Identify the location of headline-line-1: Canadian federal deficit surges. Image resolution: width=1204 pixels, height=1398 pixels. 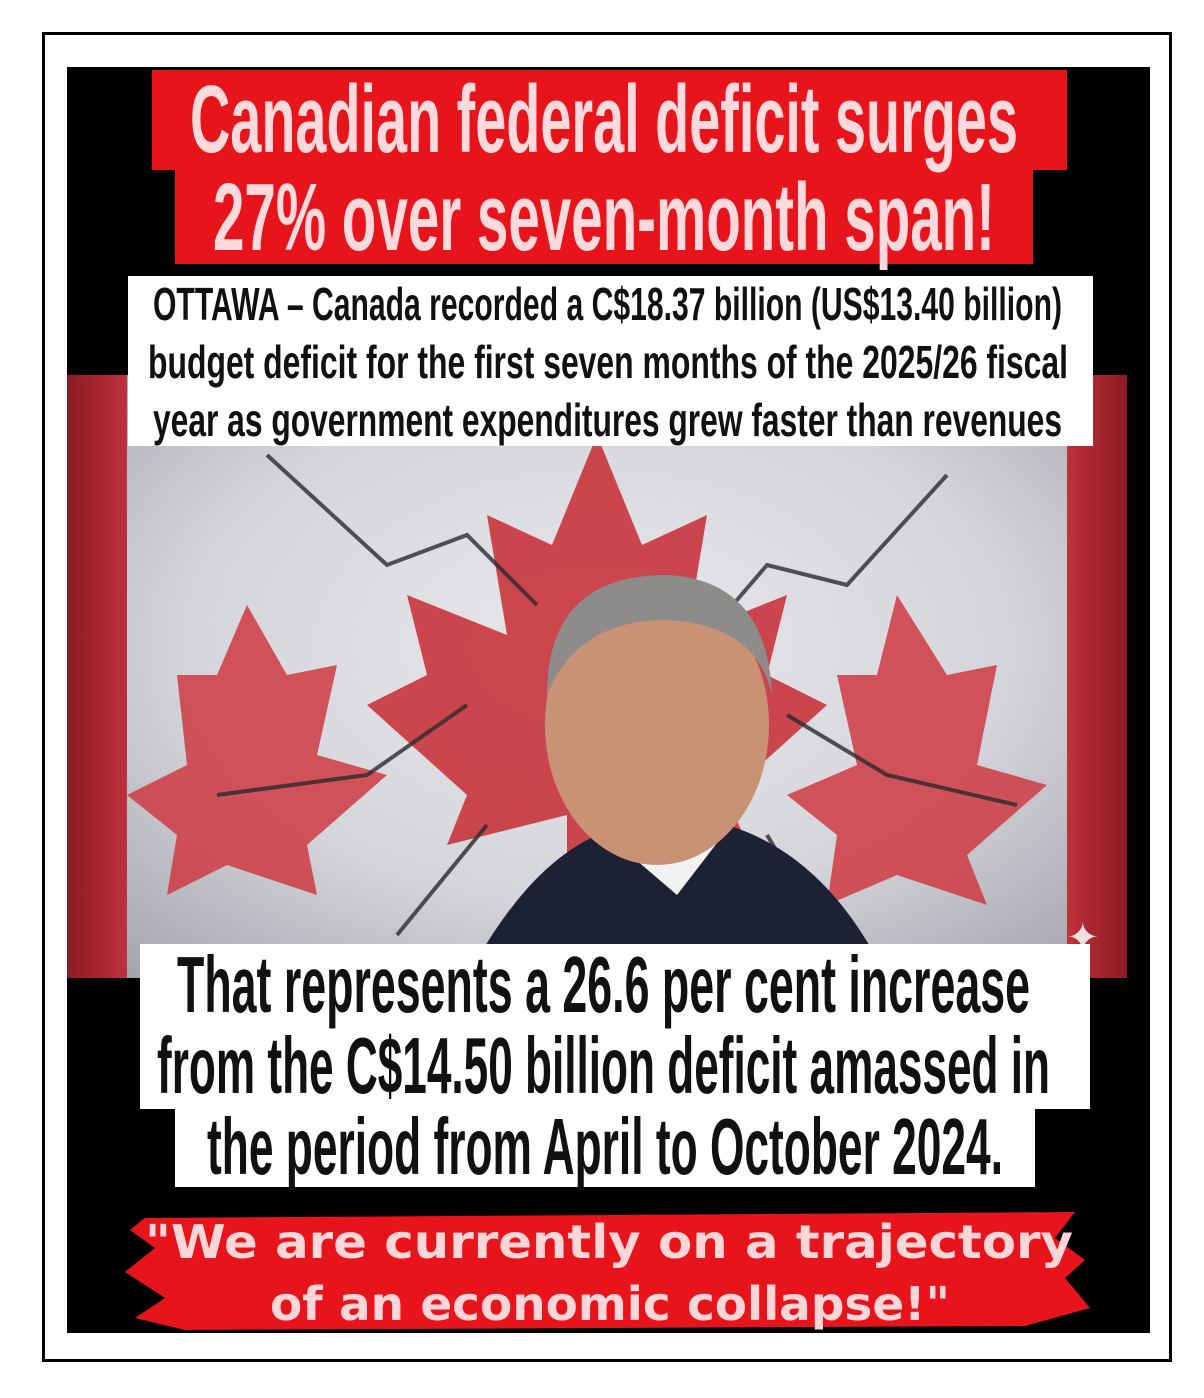
(604, 119).